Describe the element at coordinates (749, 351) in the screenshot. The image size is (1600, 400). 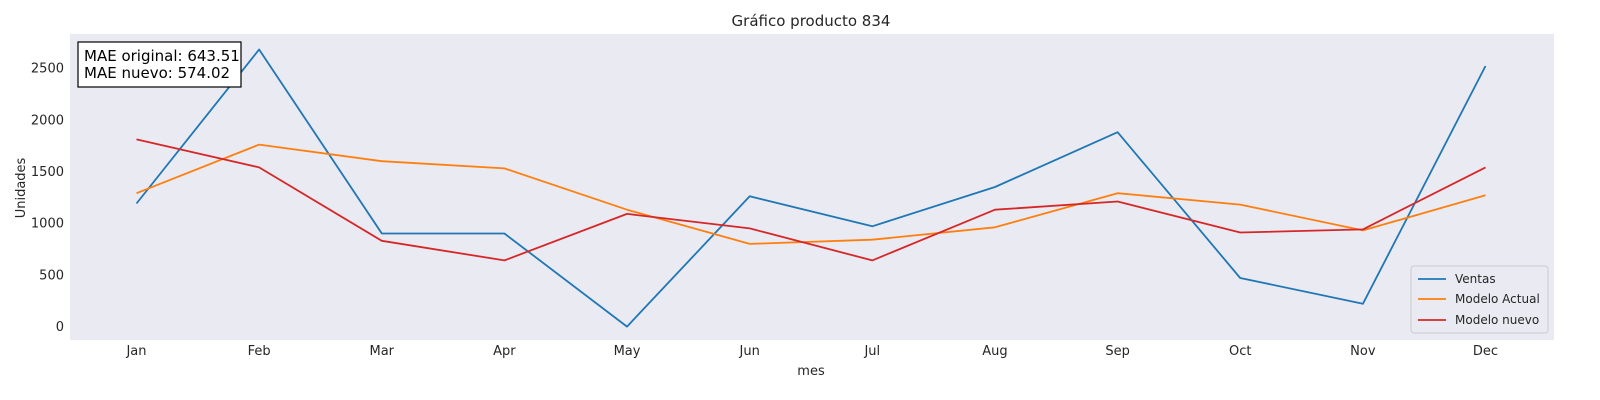
I see `x-tick-label: Jun` at that location.